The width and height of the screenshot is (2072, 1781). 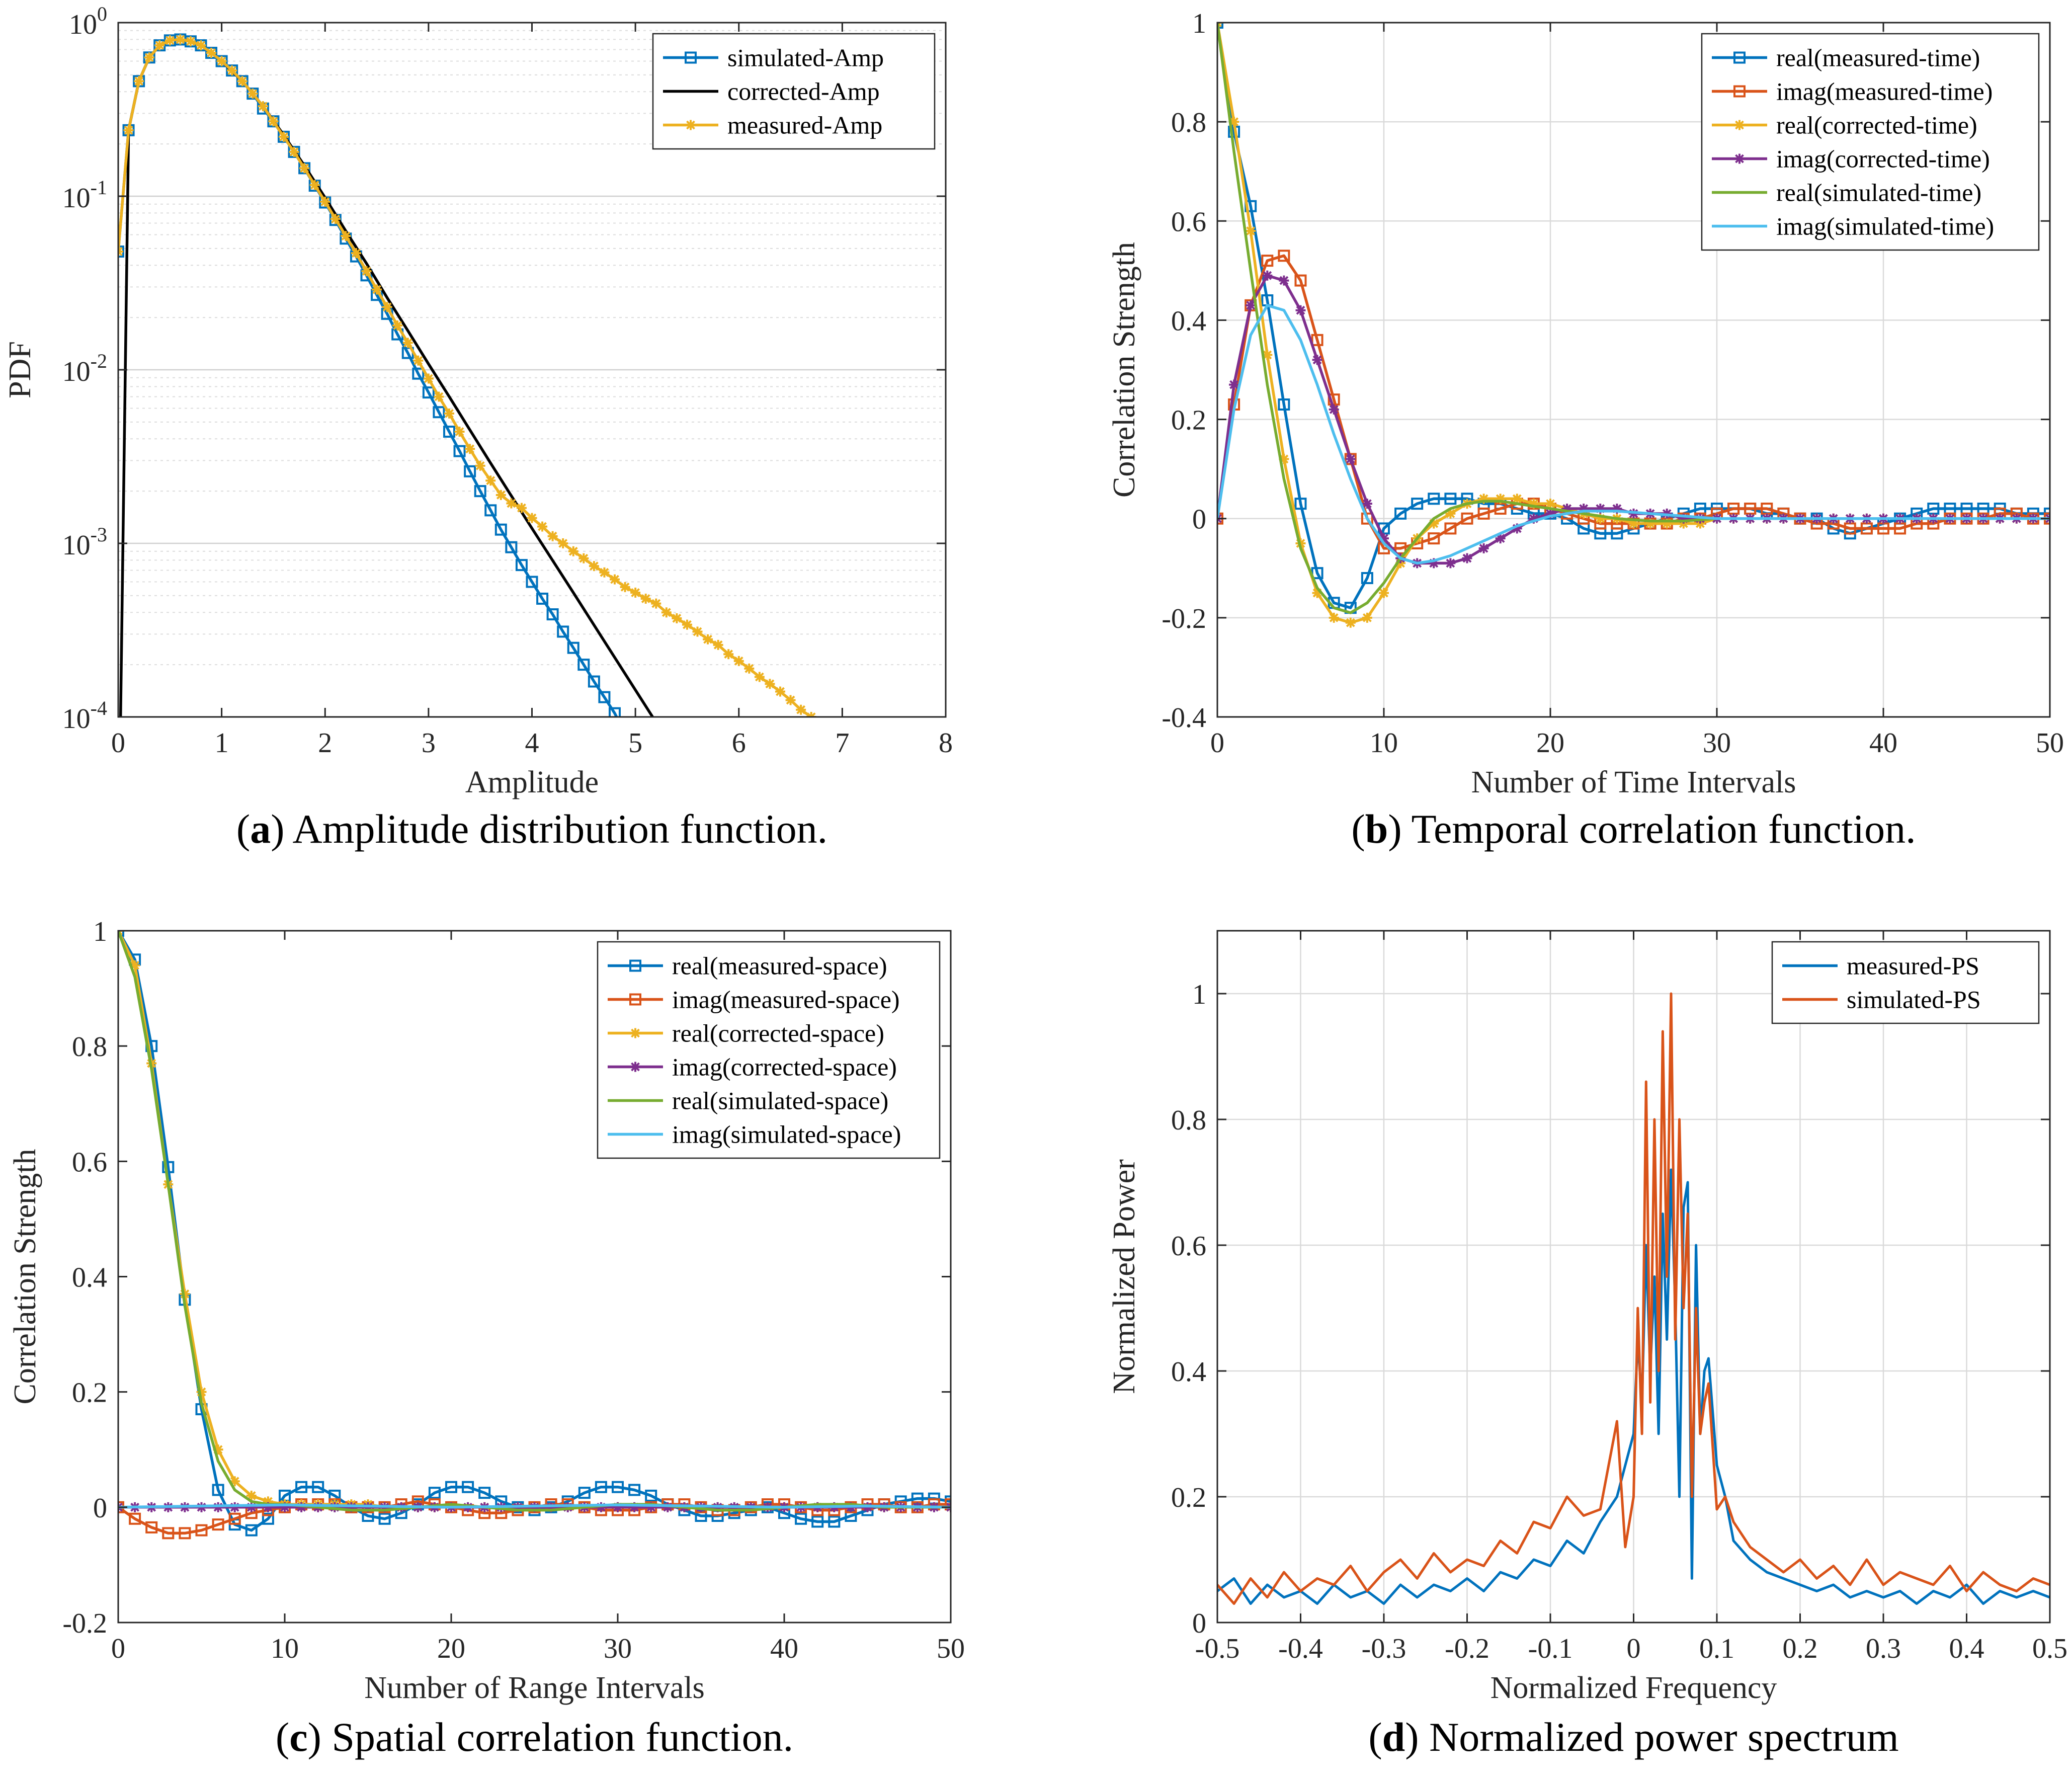 What do you see at coordinates (1876, 125) in the screenshot?
I see `legend-label: real(corrected-time)` at bounding box center [1876, 125].